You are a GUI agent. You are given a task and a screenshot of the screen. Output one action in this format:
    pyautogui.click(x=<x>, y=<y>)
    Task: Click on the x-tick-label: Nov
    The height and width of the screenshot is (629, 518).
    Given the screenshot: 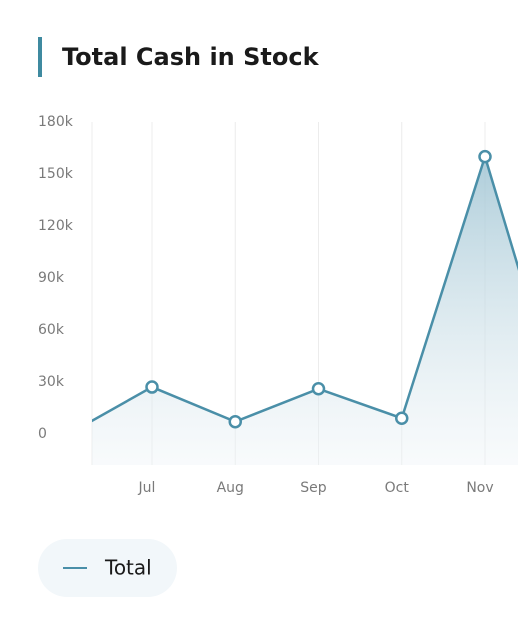 What is the action you would take?
    pyautogui.click(x=479, y=488)
    